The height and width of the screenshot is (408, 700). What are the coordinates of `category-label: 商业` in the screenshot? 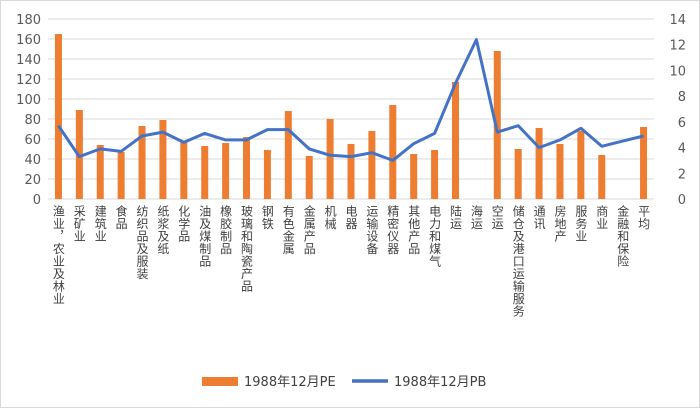 It's located at (602, 217).